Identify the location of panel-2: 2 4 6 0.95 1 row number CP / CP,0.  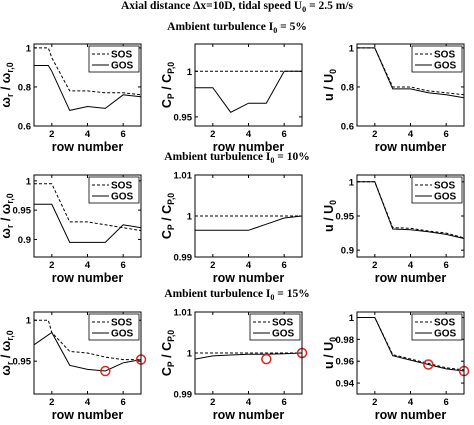
(231, 98).